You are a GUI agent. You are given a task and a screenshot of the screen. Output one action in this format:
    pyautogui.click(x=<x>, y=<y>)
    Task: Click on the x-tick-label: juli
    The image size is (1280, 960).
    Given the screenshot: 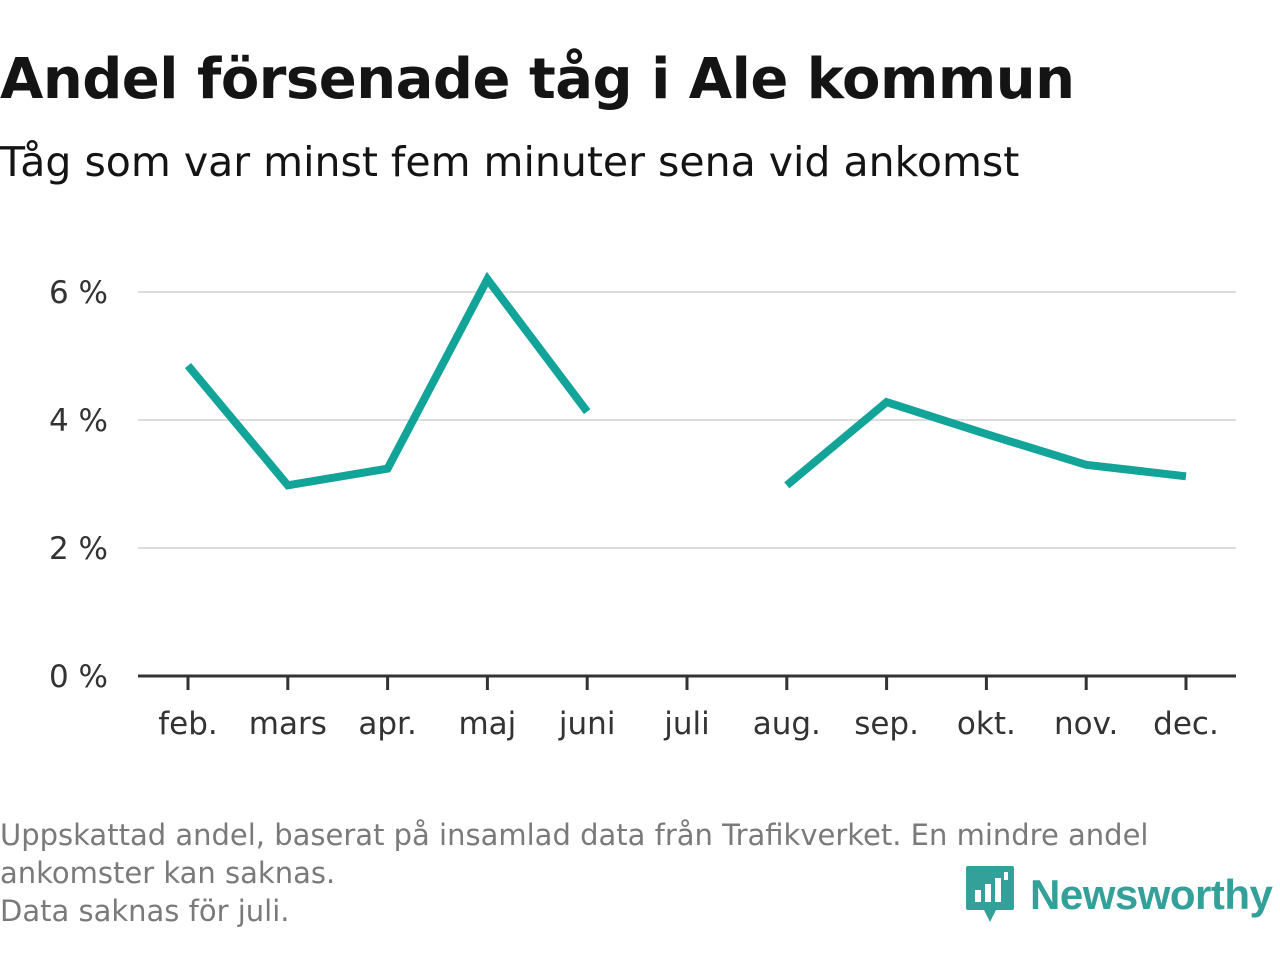 What is the action you would take?
    pyautogui.click(x=686, y=724)
    